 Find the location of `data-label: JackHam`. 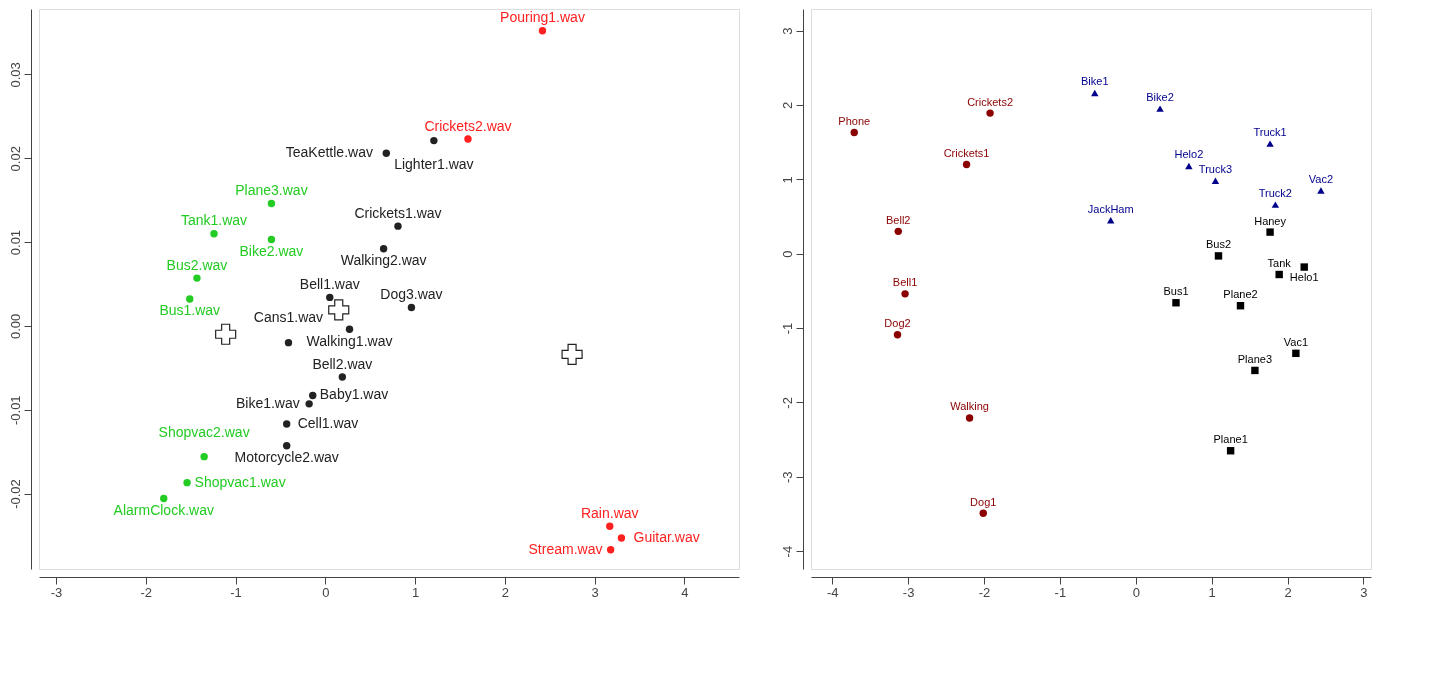

data-label: JackHam is located at coordinates (1110, 208).